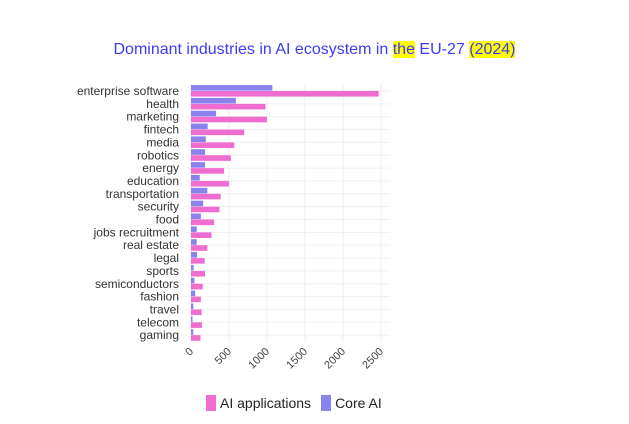  Describe the element at coordinates (297, 359) in the screenshot. I see `x-tick-label: 1500` at that location.